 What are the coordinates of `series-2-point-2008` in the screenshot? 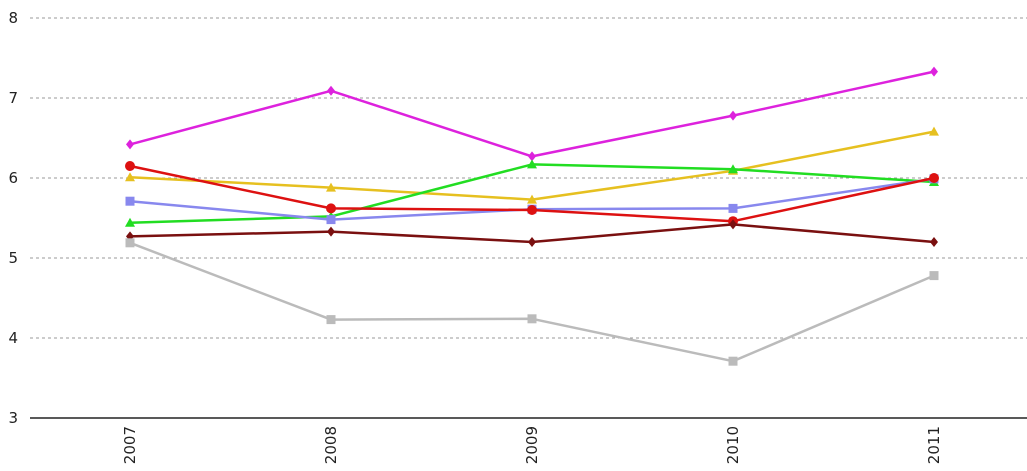 It's located at (331, 187).